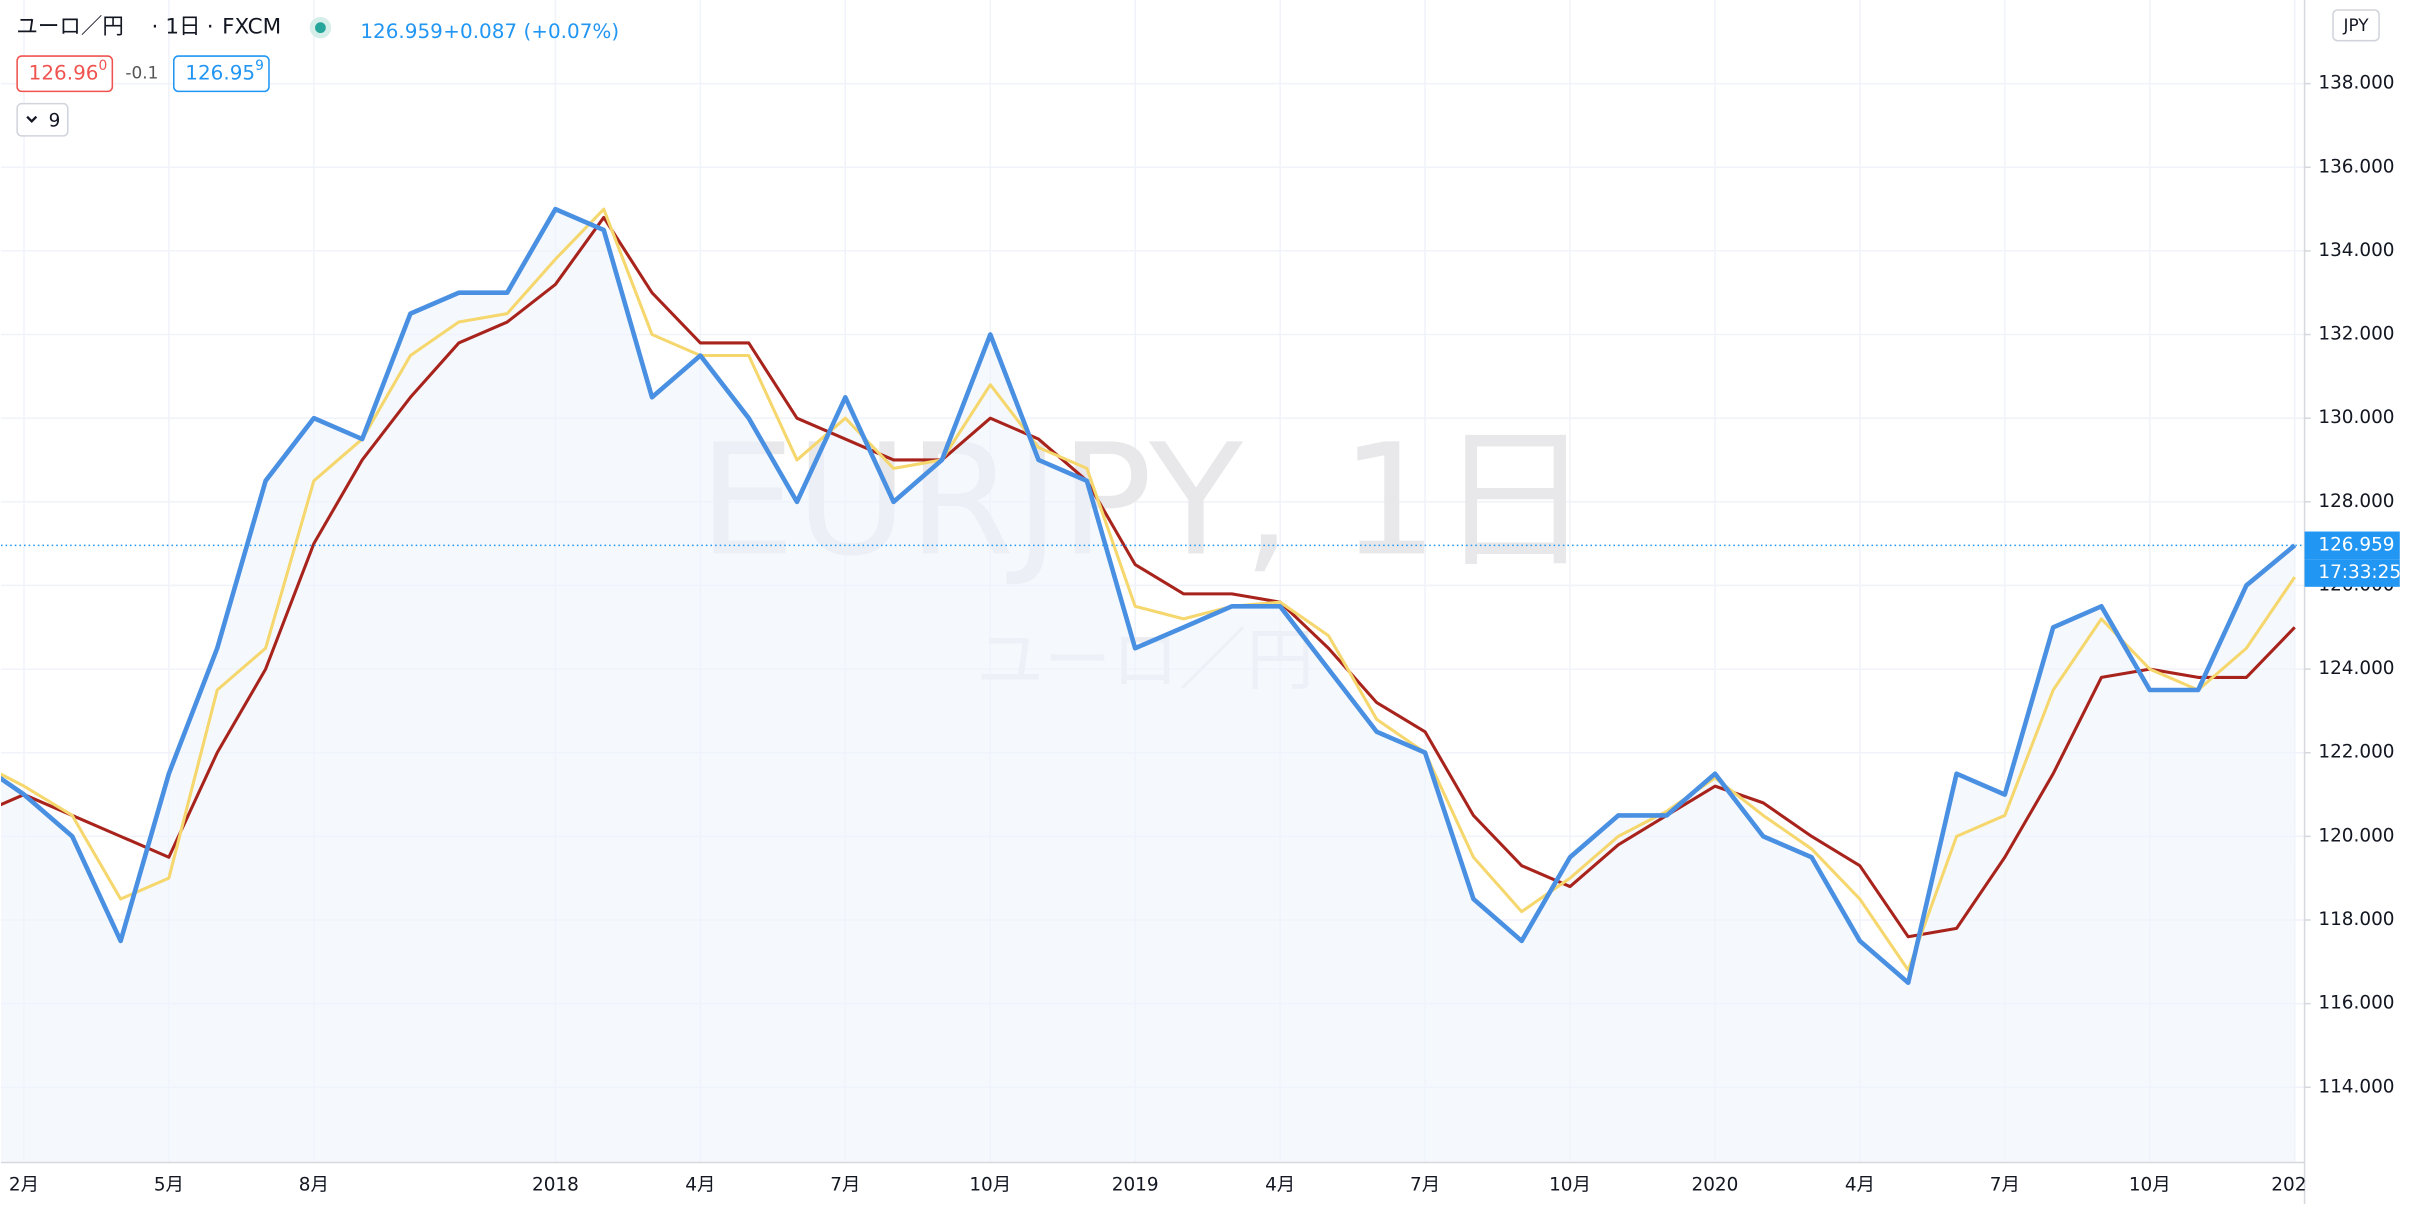 This screenshot has width=2410, height=1208. What do you see at coordinates (141, 73) in the screenshot?
I see `spread: -0.1` at bounding box center [141, 73].